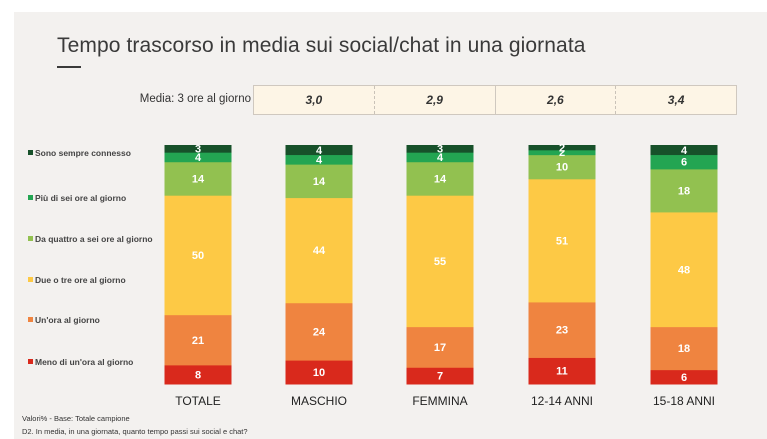 The width and height of the screenshot is (767, 439). Describe the element at coordinates (84, 362) in the screenshot. I see `legend-label: Meno di un'ora al giorno` at that location.